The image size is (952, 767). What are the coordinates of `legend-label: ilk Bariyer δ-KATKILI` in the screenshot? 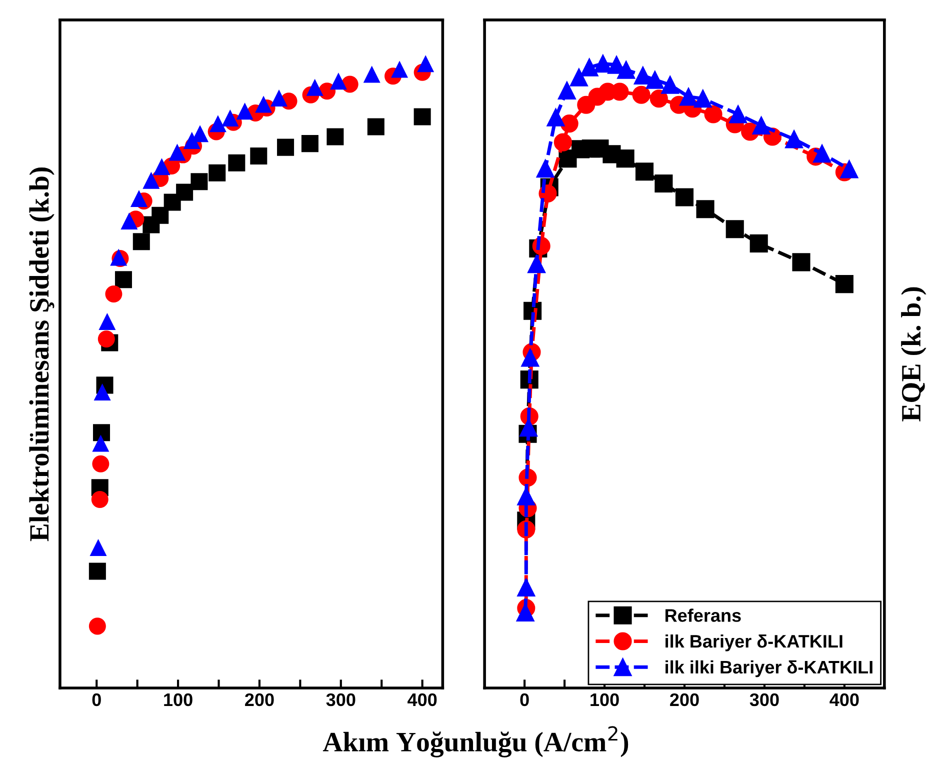 It's located at (754, 643).